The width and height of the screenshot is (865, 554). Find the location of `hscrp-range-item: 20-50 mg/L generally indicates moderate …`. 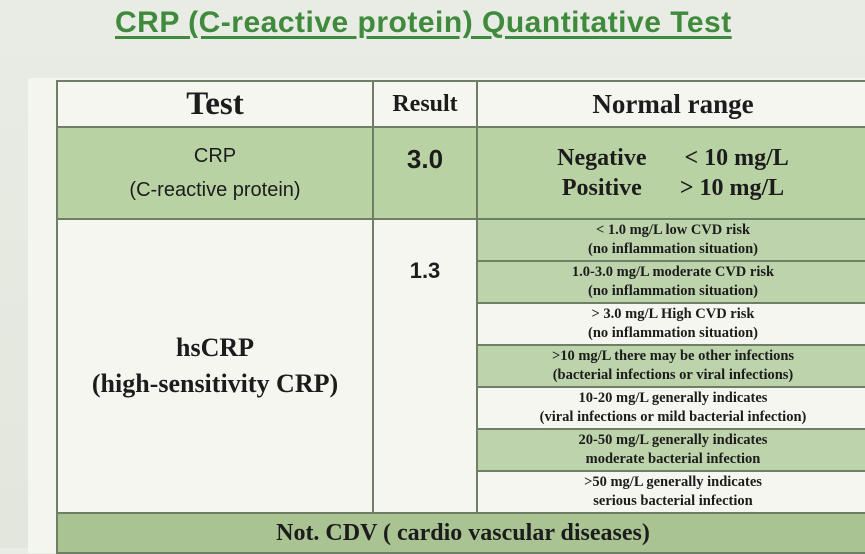

hscrp-range-item: 20-50 mg/L generally indicates moderate … is located at coordinates (670, 450).